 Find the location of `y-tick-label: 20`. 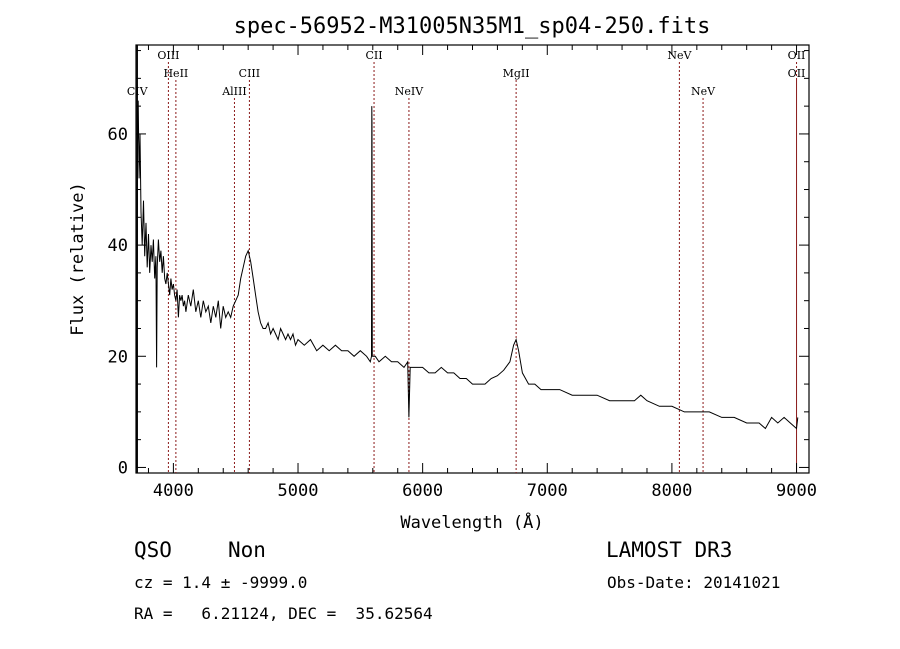

y-tick-label: 20 is located at coordinates (118, 357).